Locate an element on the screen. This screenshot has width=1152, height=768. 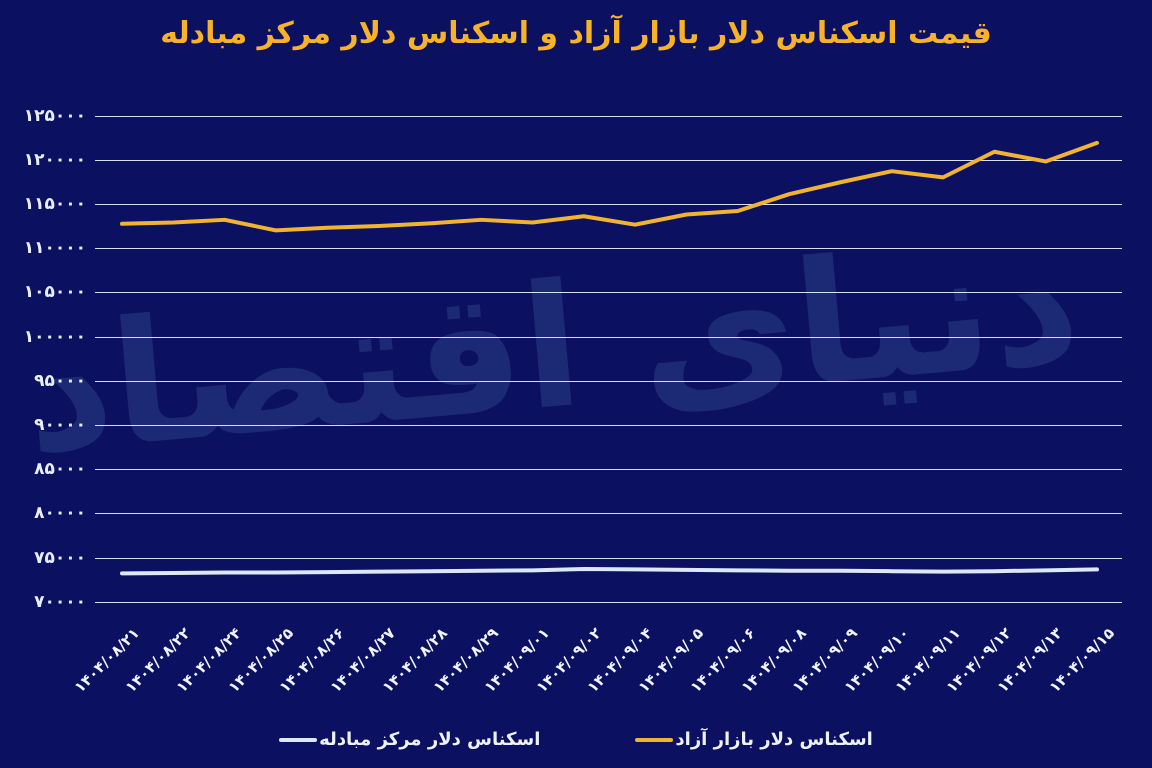
y-axis-tick-label: ۸۵۰۰۰ is located at coordinates (60, 469).